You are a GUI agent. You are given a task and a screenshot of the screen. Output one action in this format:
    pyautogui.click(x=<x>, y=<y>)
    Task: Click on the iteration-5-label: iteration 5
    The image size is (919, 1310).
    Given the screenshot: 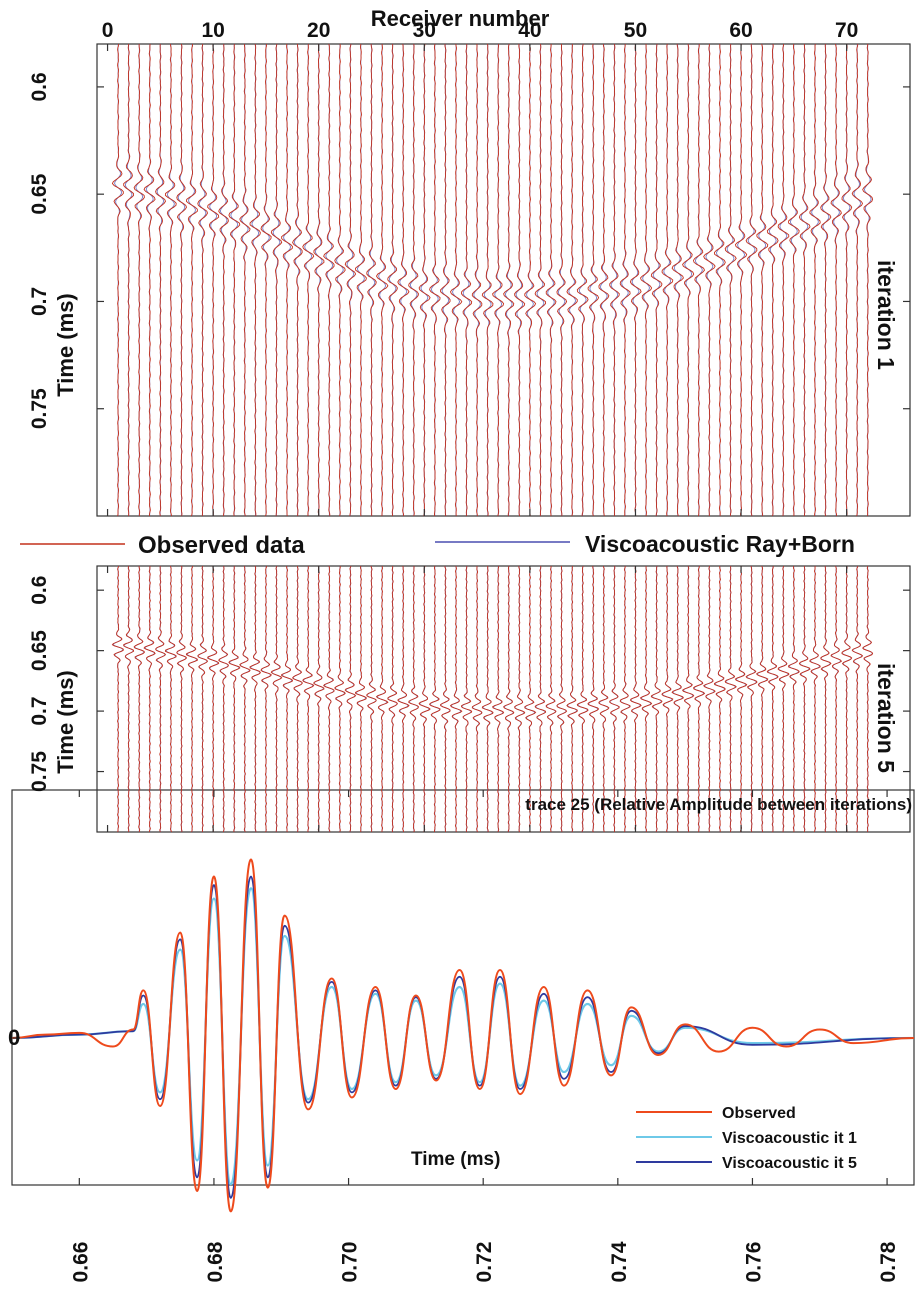 What is the action you would take?
    pyautogui.click(x=886, y=718)
    